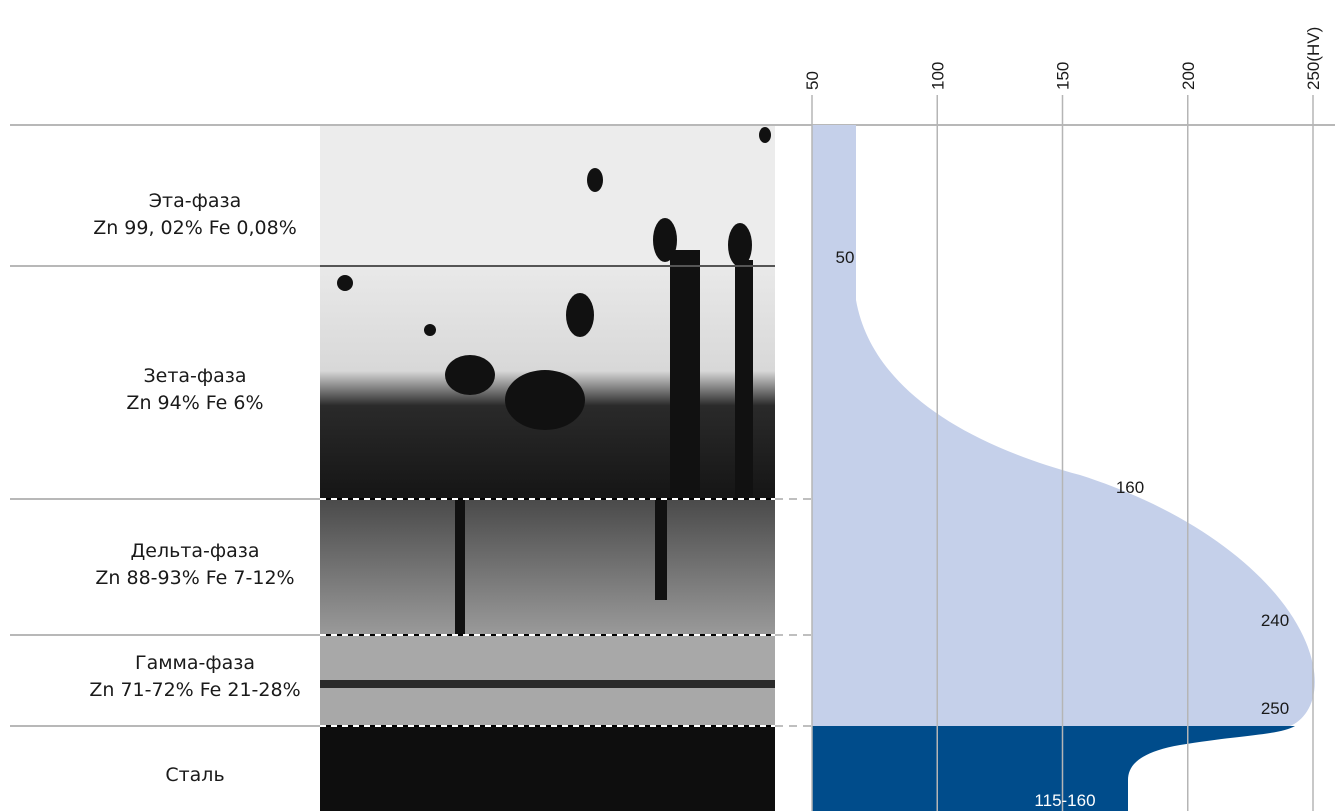 The height and width of the screenshot is (811, 1335). I want to click on layer-composition: Zn 99, 02% Fe 0,08%, so click(195, 228).